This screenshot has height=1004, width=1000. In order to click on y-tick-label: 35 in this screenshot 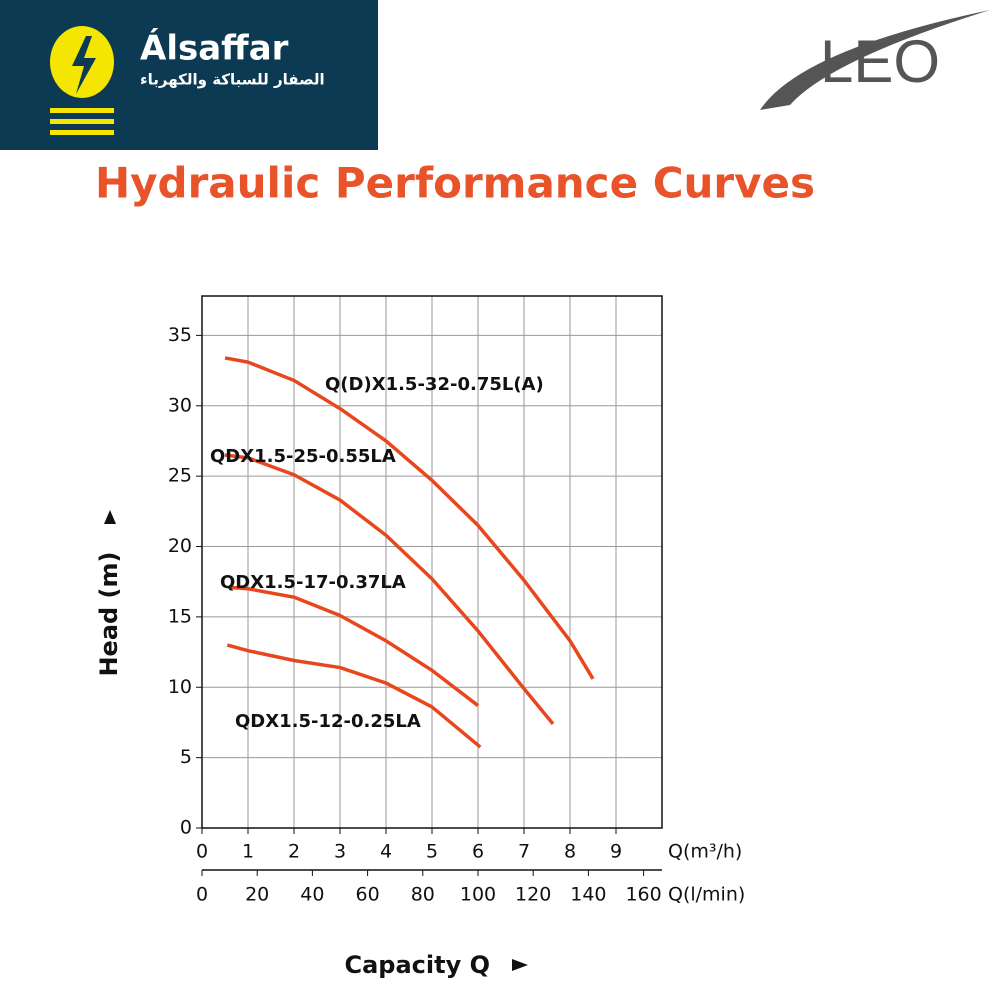, I will do `click(180, 335)`.